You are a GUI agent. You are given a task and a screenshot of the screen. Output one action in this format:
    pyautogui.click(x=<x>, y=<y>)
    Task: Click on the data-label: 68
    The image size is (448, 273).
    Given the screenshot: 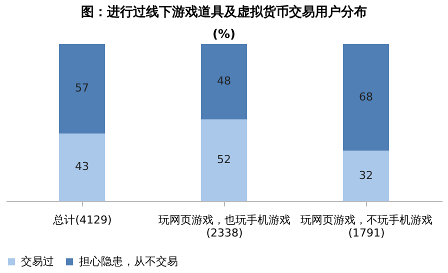 What is the action you would take?
    pyautogui.click(x=366, y=97)
    